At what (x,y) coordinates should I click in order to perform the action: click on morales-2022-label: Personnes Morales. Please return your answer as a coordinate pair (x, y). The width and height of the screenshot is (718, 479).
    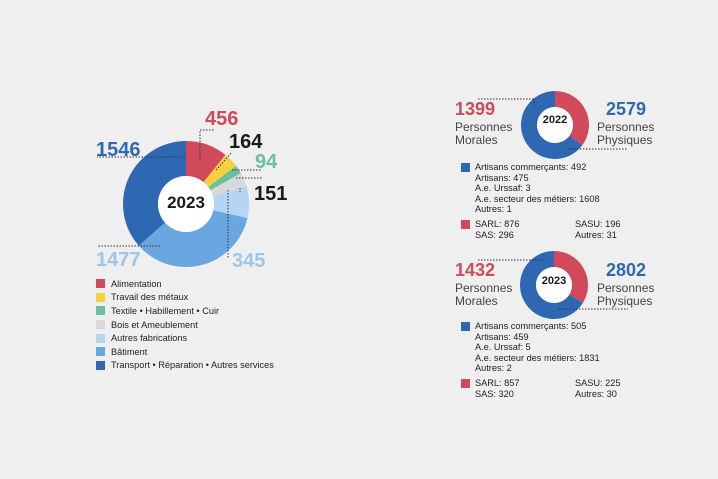
    Looking at the image, I should click on (483, 134).